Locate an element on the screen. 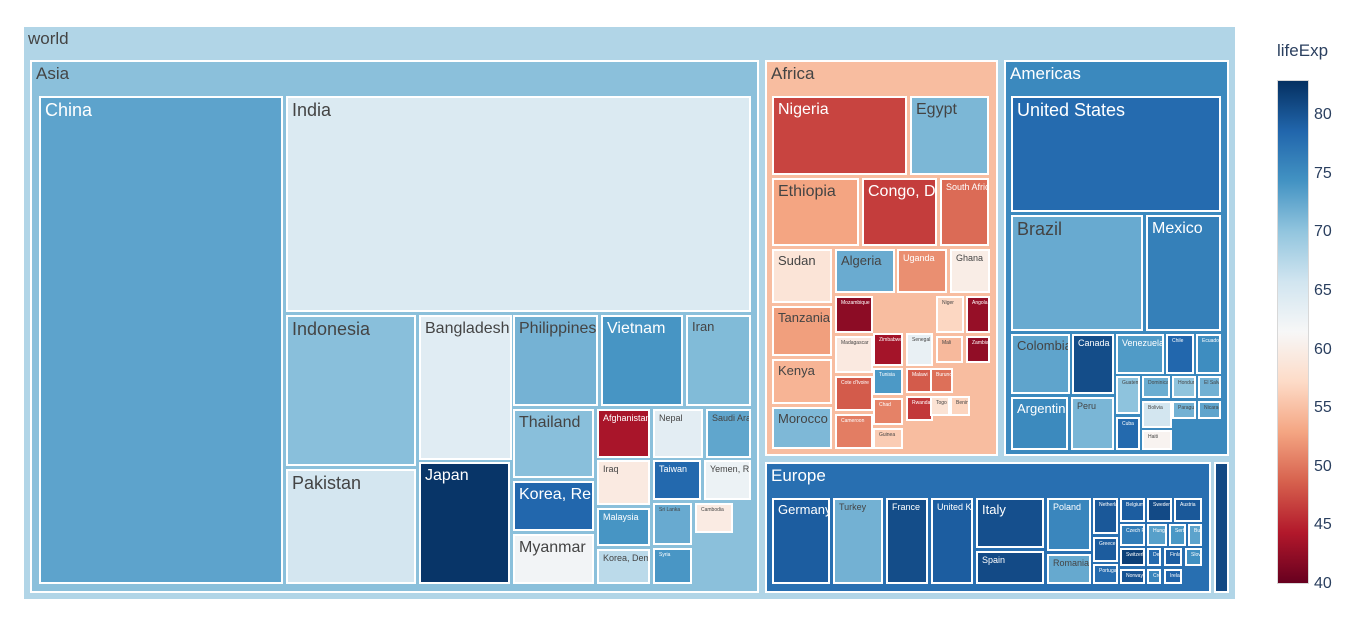  treemap-cell-nicaragua: Nicaragua is located at coordinates (1209, 410).